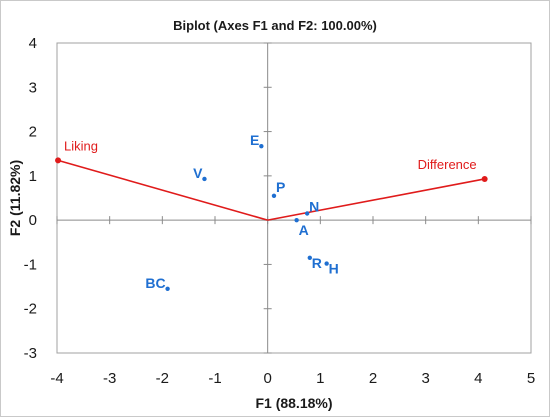 This screenshot has height=417, width=550. I want to click on chart-title: Biplot (Axes F1 and F2: 100.00%), so click(275, 25).